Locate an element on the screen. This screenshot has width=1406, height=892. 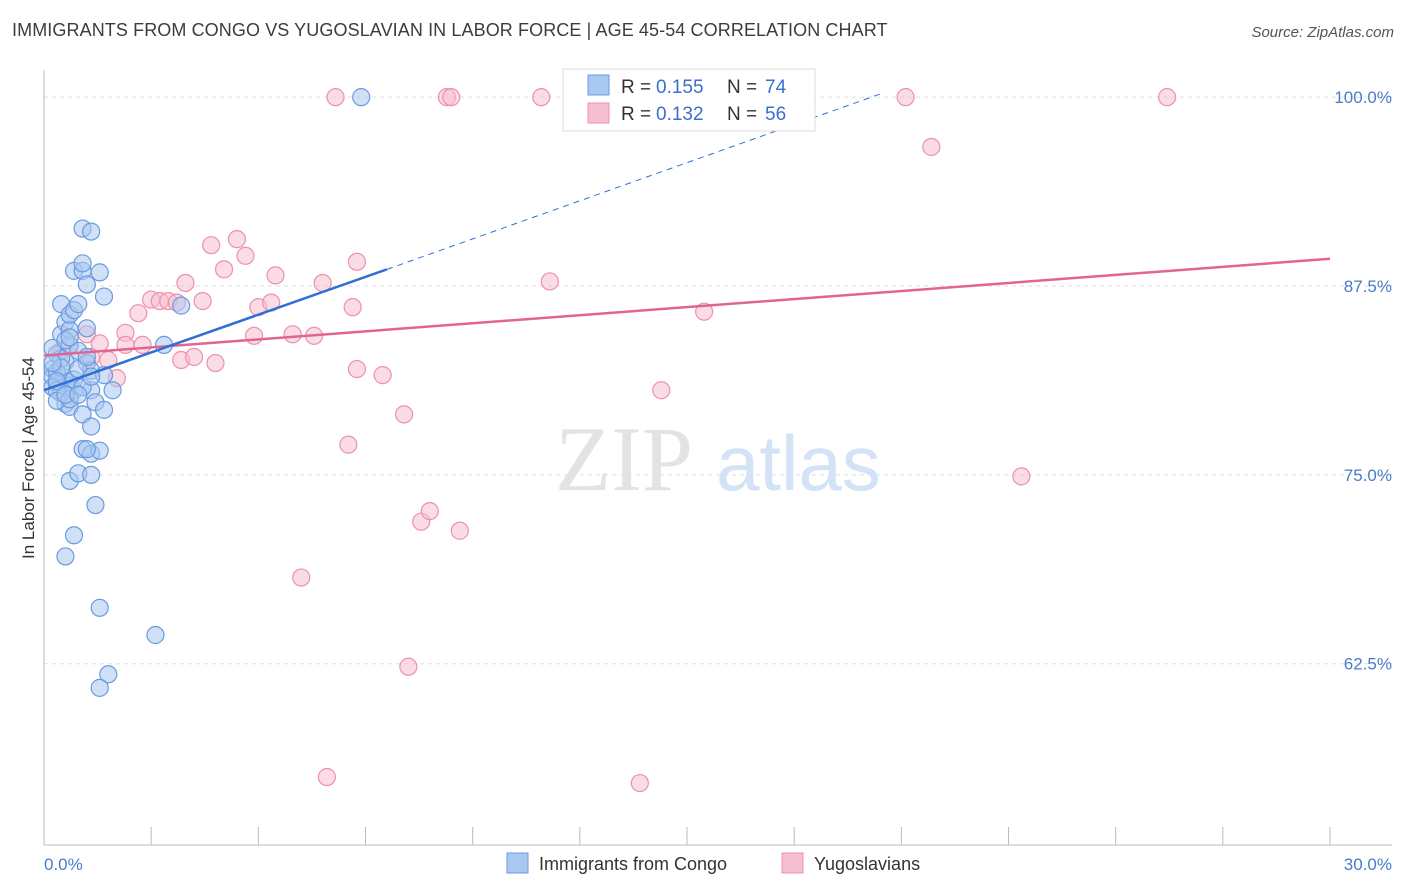
legend-swatch-pink is located at coordinates (598, 113).